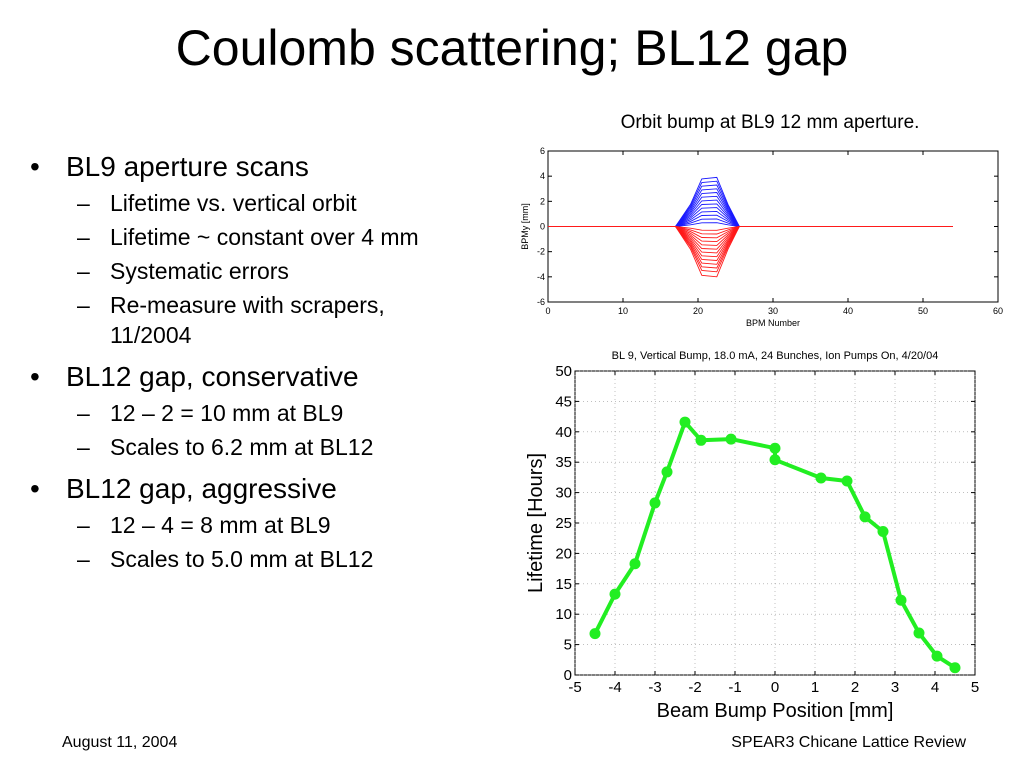 The width and height of the screenshot is (1024, 768). What do you see at coordinates (614, 687) in the screenshot?
I see `x-tick-label: -4` at bounding box center [614, 687].